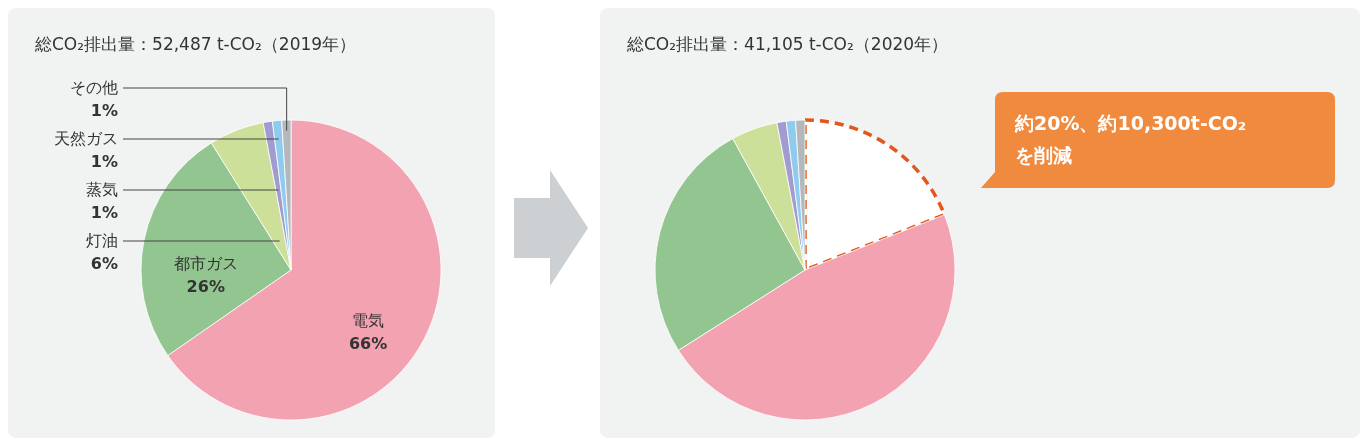 This screenshot has width=1371, height=438. What do you see at coordinates (368, 321) in the screenshot?
I see `slice-label: 電気` at bounding box center [368, 321].